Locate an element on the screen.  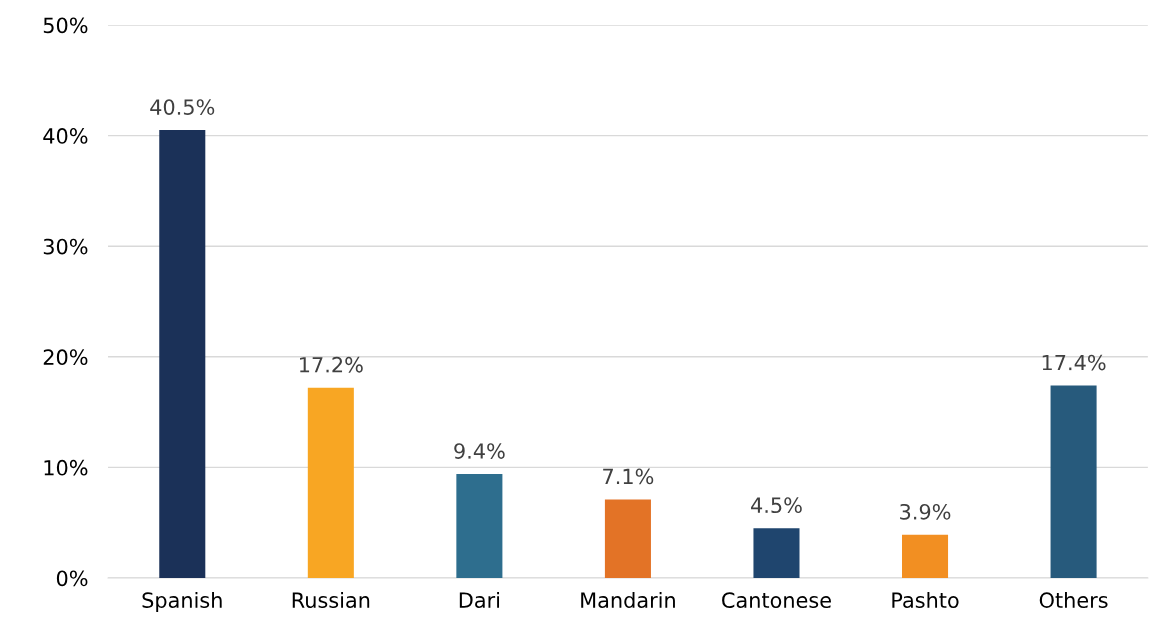
data-label: 3.9% is located at coordinates (925, 511).